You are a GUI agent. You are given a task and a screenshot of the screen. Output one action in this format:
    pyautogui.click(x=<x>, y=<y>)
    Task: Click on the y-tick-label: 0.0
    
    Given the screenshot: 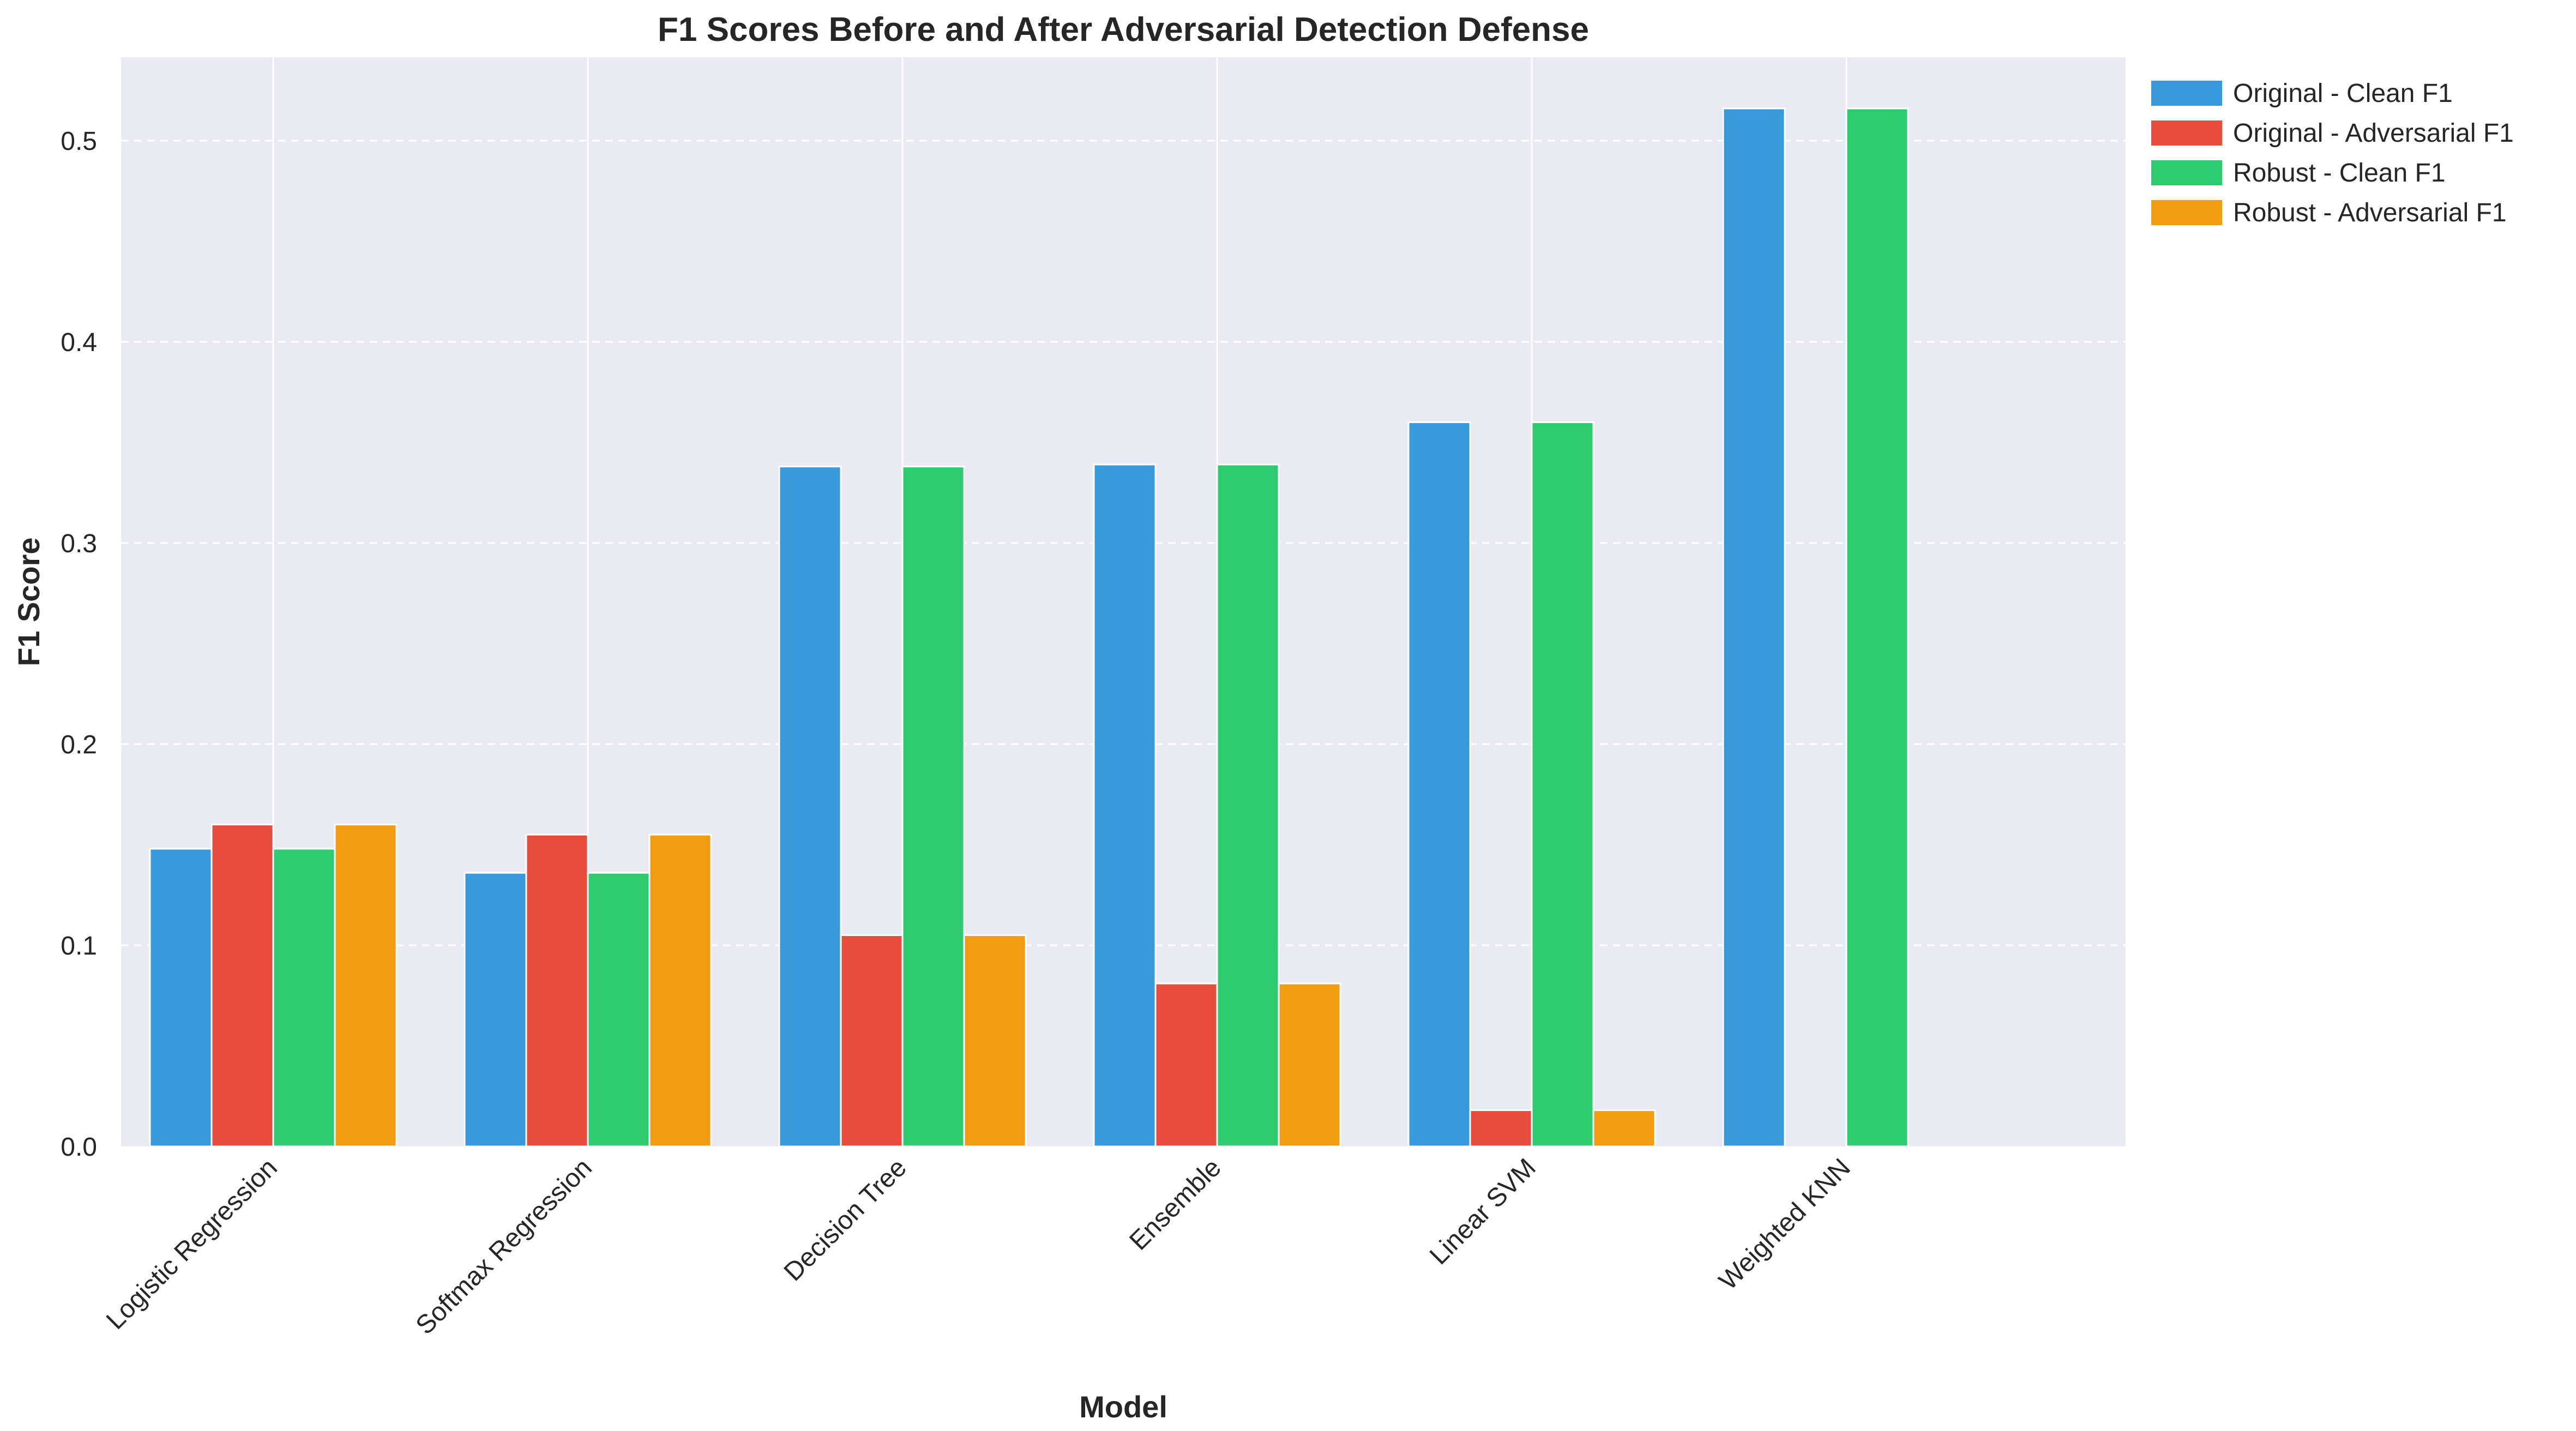 What is the action you would take?
    pyautogui.click(x=79, y=1147)
    